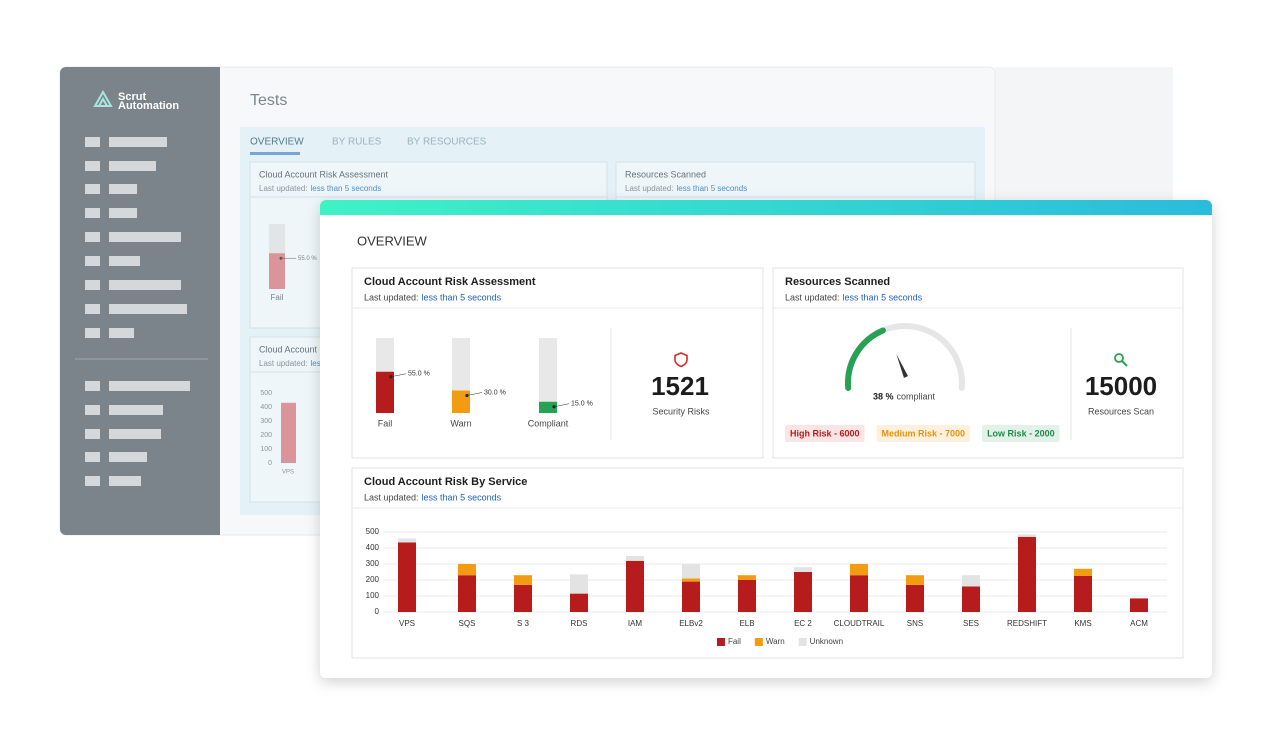 The image size is (1279, 744). Describe the element at coordinates (1139, 623) in the screenshot. I see `x-tick-label: ACM` at that location.